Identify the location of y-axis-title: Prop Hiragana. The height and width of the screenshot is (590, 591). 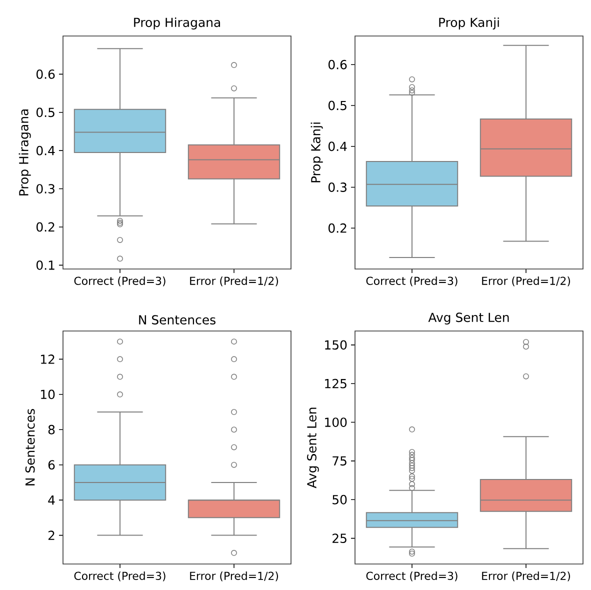
(24, 152).